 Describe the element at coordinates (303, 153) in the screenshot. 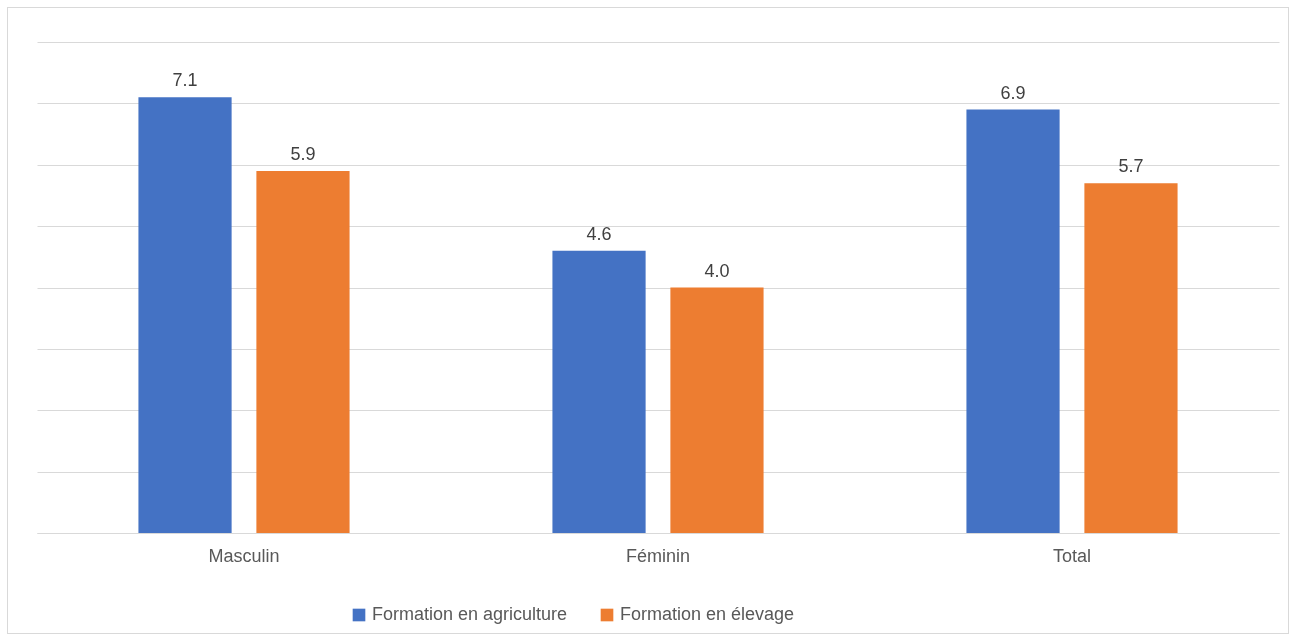

I see `data-label: 5.9` at that location.